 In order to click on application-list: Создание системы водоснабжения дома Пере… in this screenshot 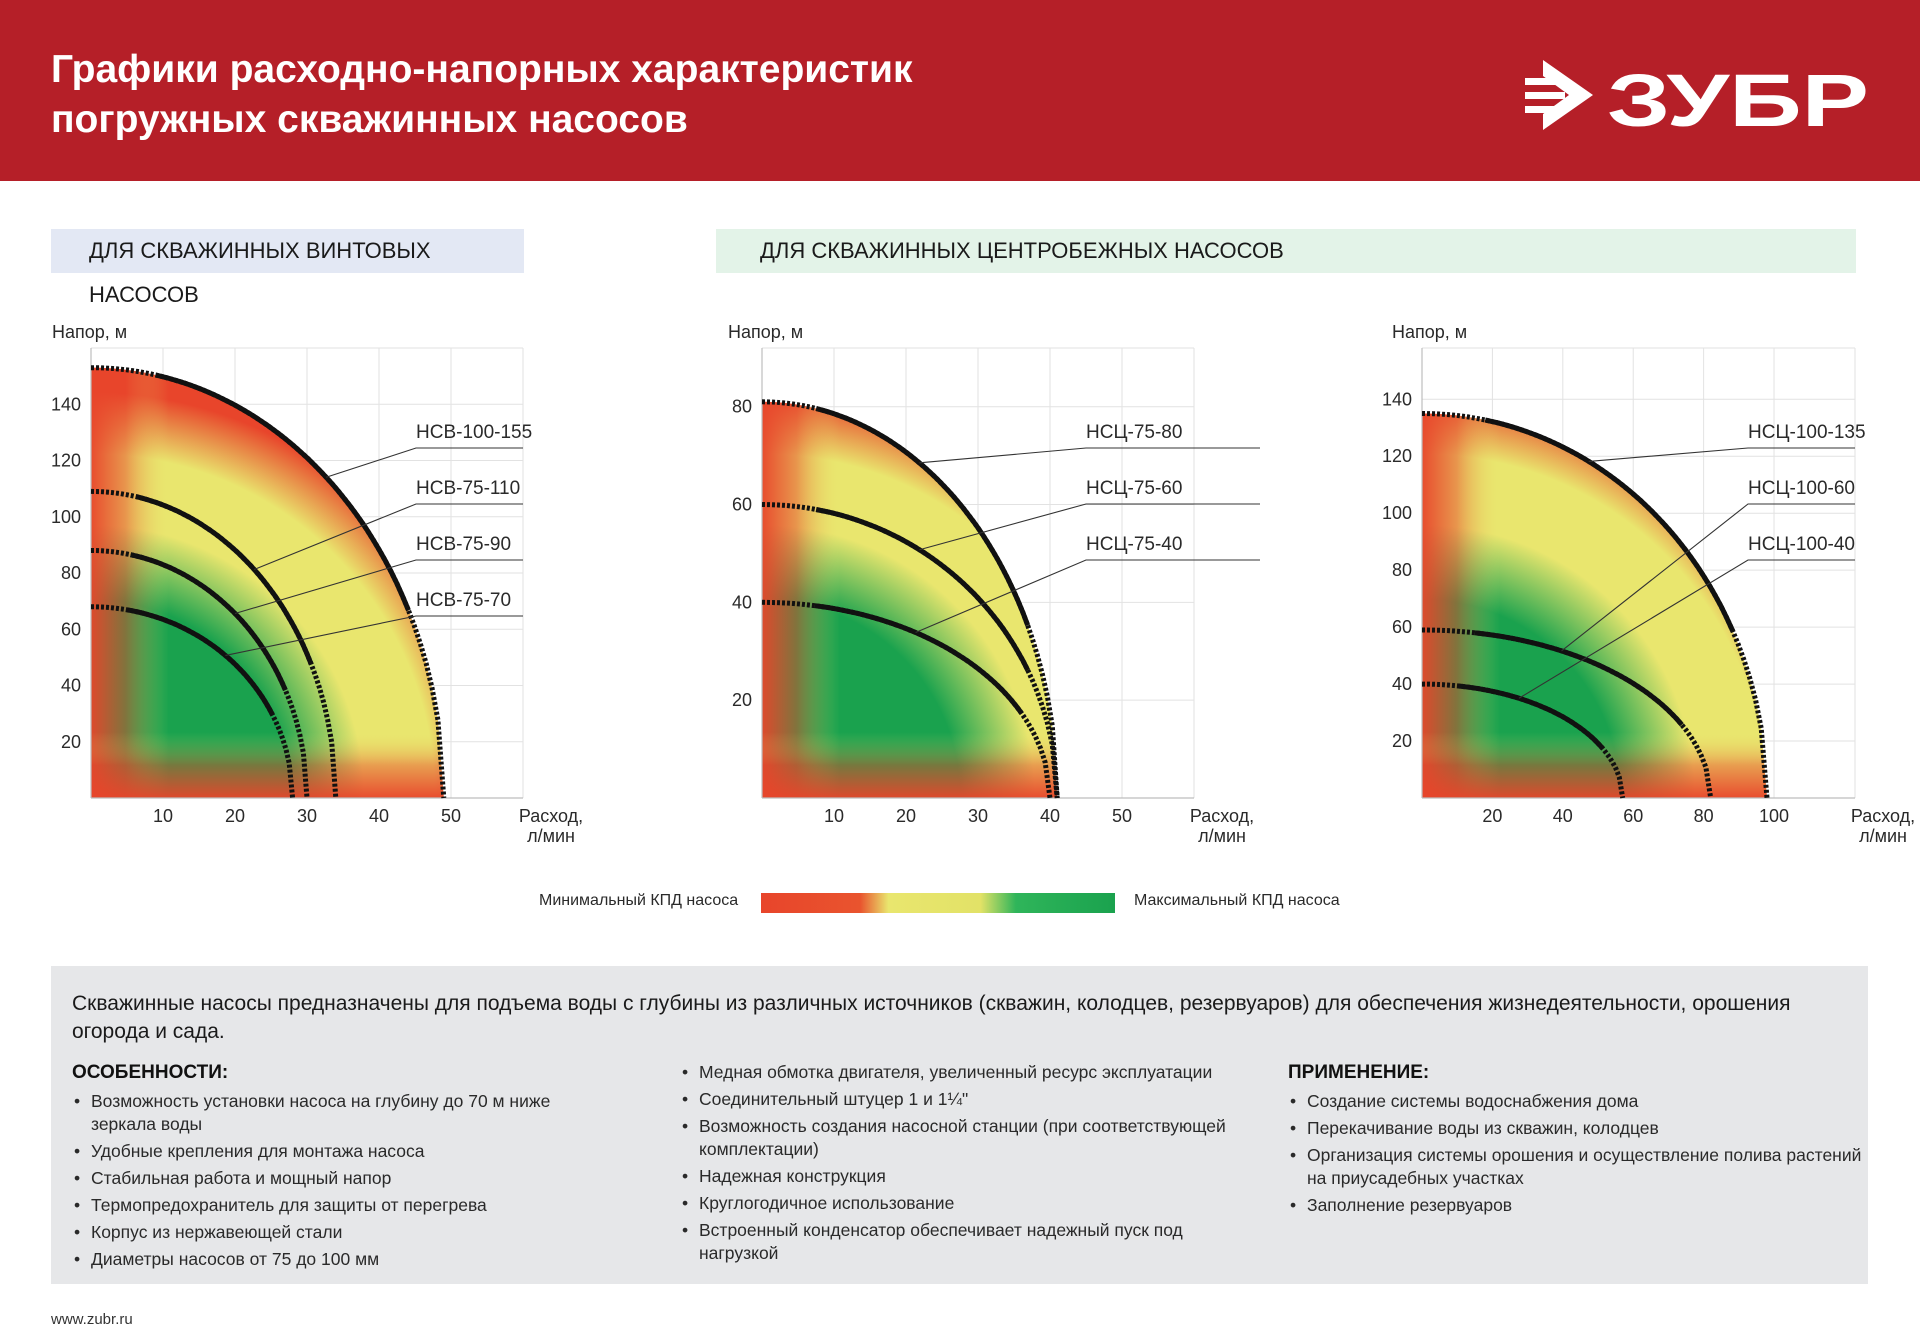, I will do `click(1578, 1153)`.